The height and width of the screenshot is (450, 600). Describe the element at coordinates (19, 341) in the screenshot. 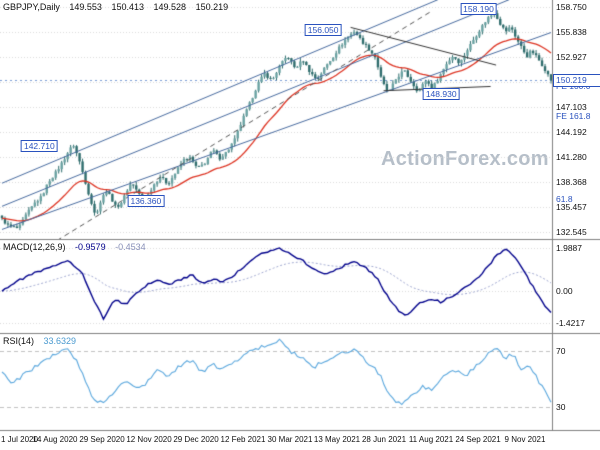

I see `rsi-indicator-label: RSI(14)` at that location.